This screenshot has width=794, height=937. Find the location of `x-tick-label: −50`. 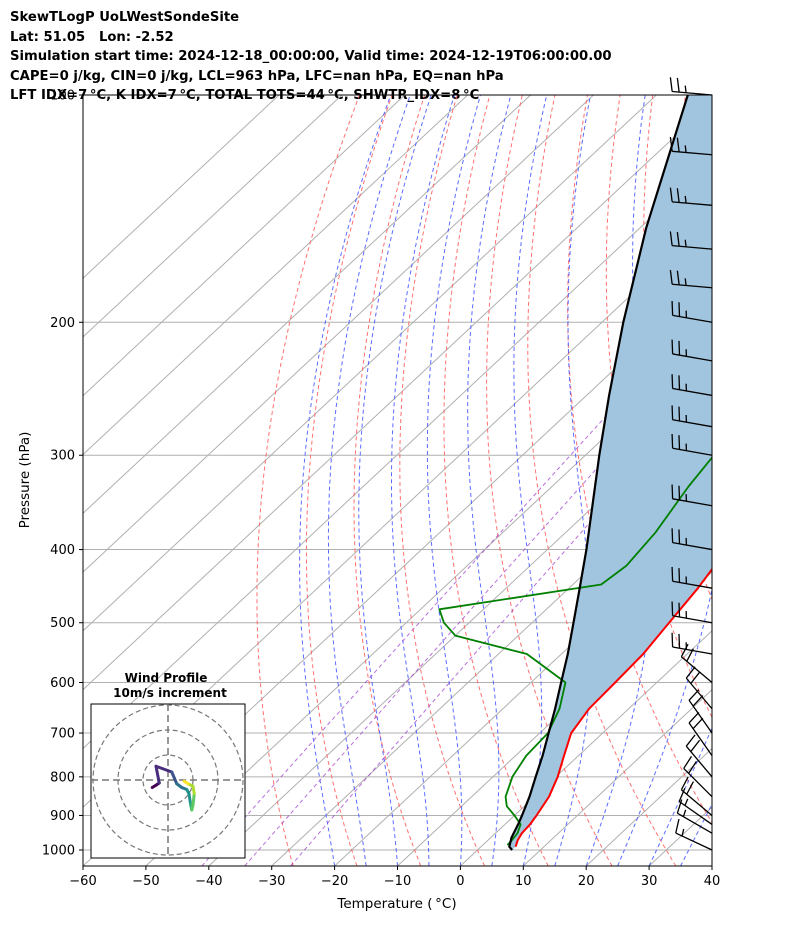

x-tick-label: −50 is located at coordinates (145, 881).